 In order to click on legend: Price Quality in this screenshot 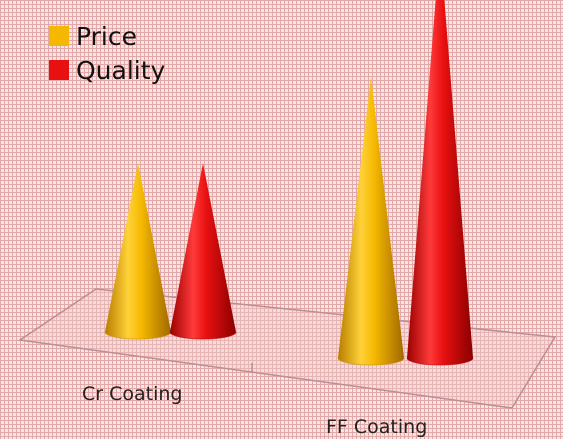, I will do `click(107, 53)`.